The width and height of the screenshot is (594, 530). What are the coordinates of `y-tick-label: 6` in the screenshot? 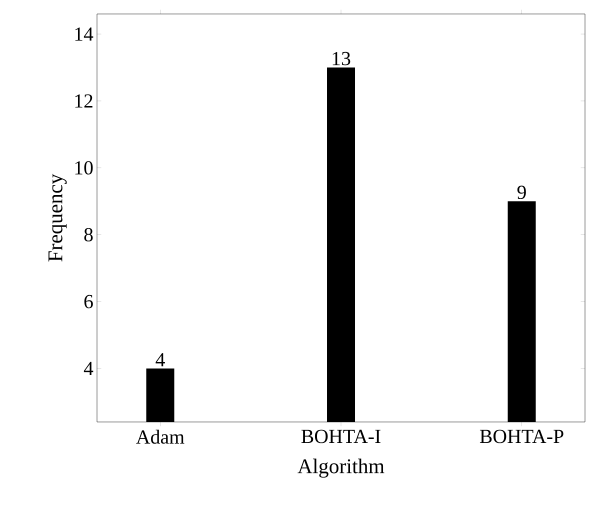 It's located at (88, 301).